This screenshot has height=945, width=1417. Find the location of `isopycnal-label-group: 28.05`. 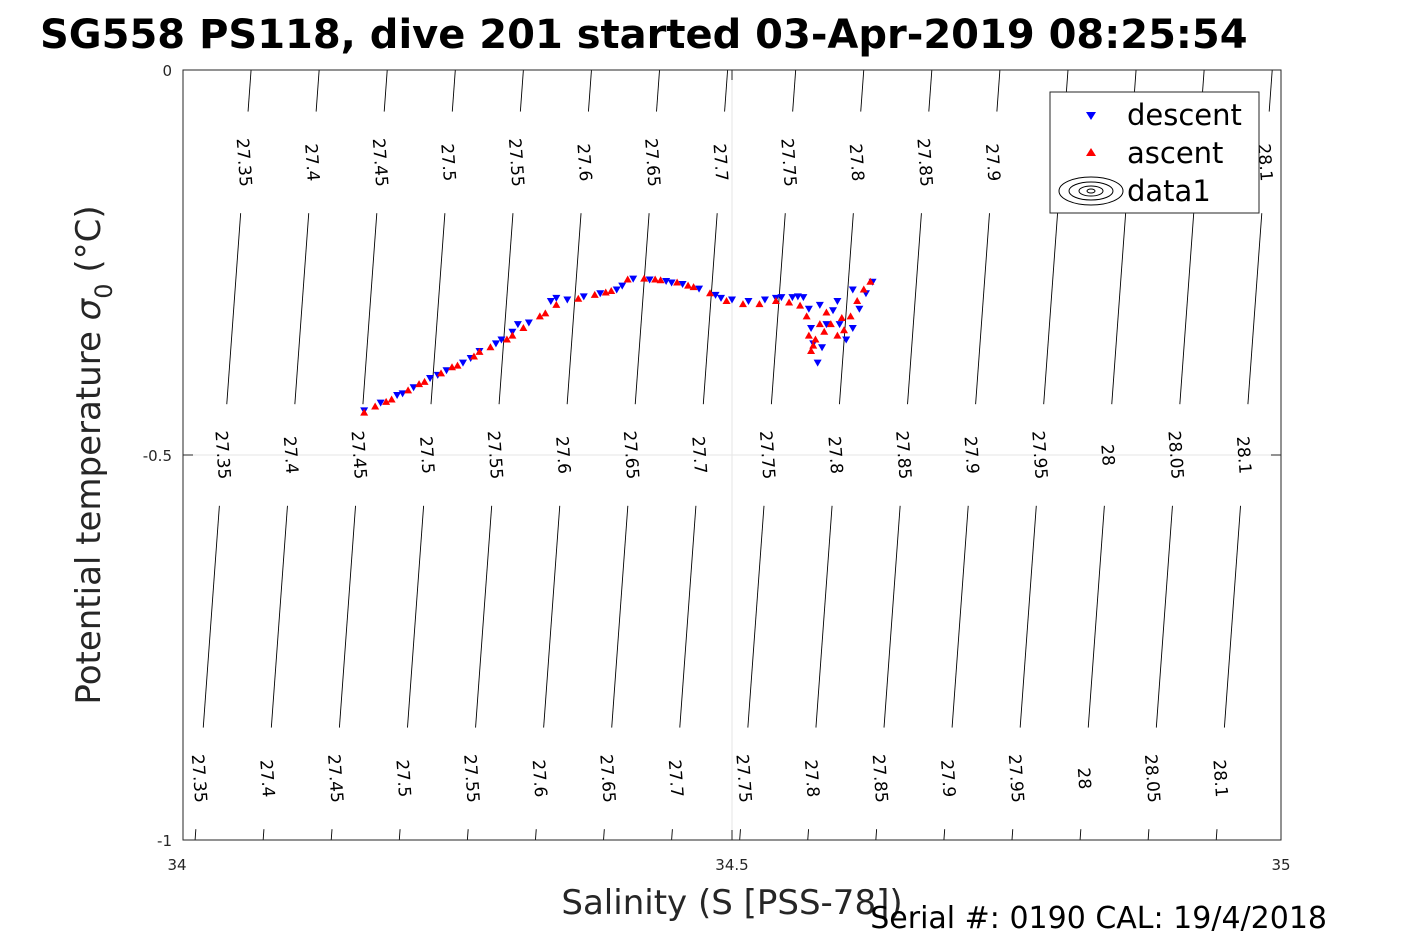

isopycnal-label-group: 28.05 is located at coordinates (1151, 778).